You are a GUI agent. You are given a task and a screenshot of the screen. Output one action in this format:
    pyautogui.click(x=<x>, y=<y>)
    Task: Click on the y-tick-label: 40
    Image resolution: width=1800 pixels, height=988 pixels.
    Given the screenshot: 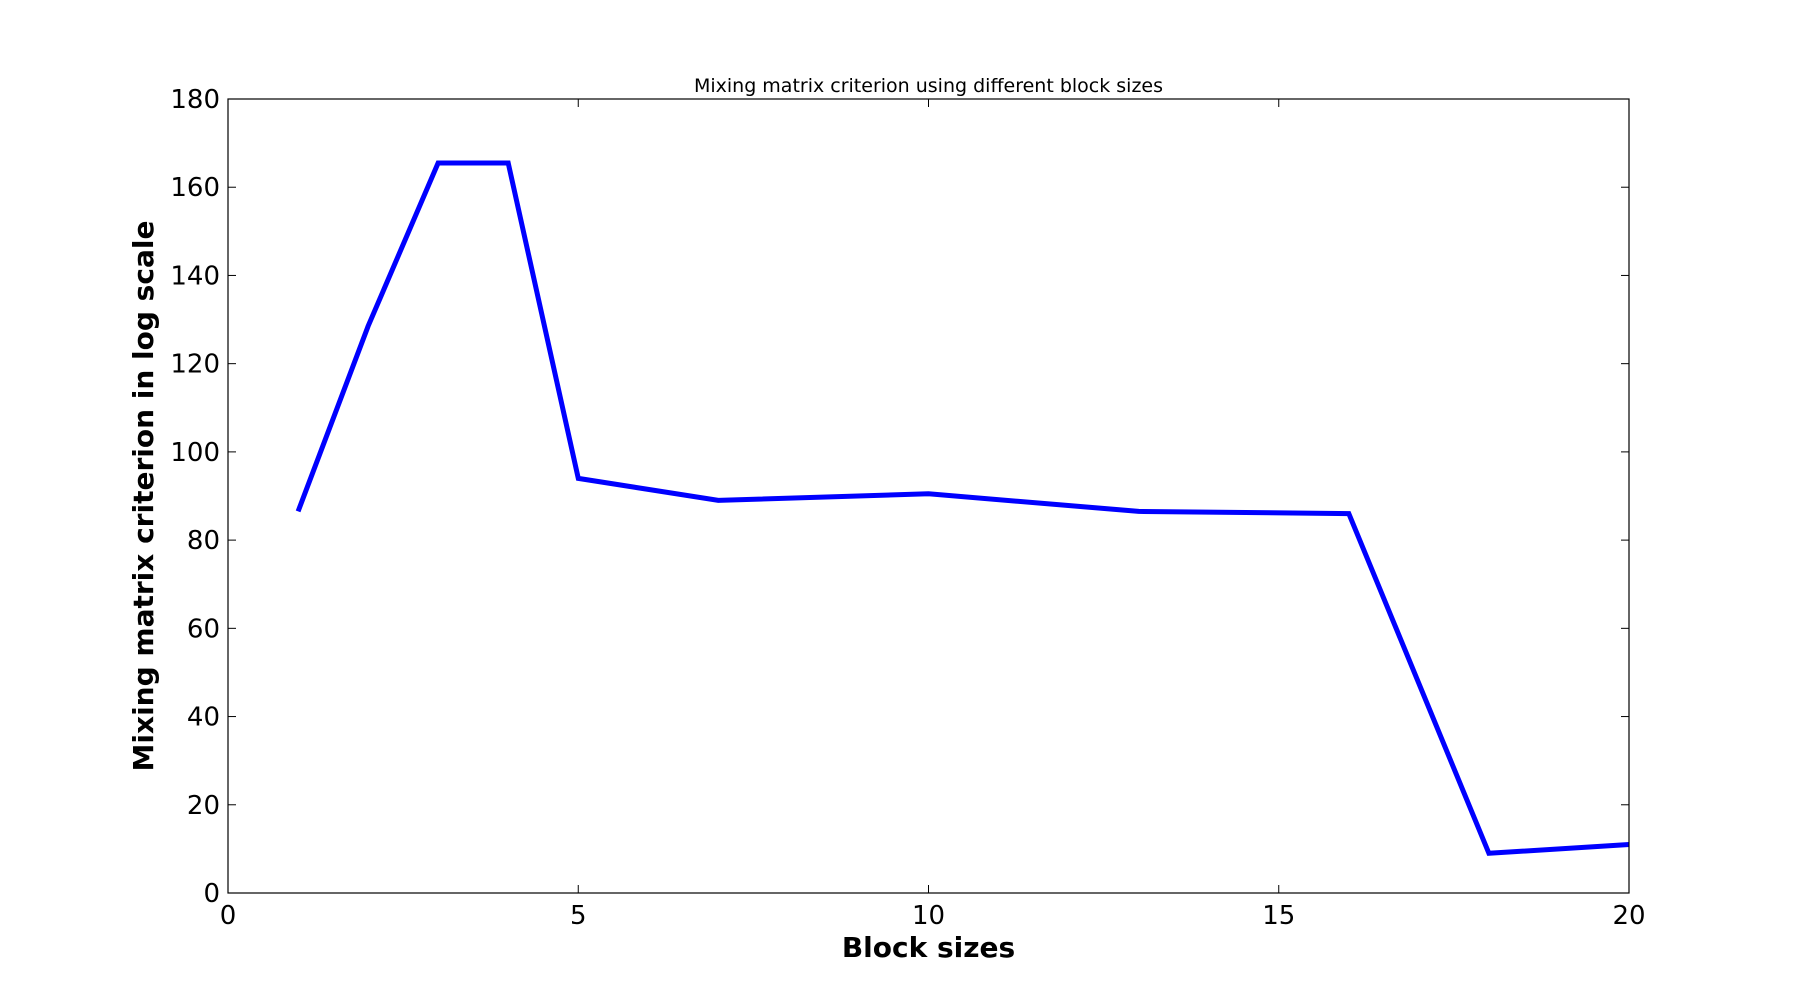 What is the action you would take?
    pyautogui.click(x=203, y=718)
    